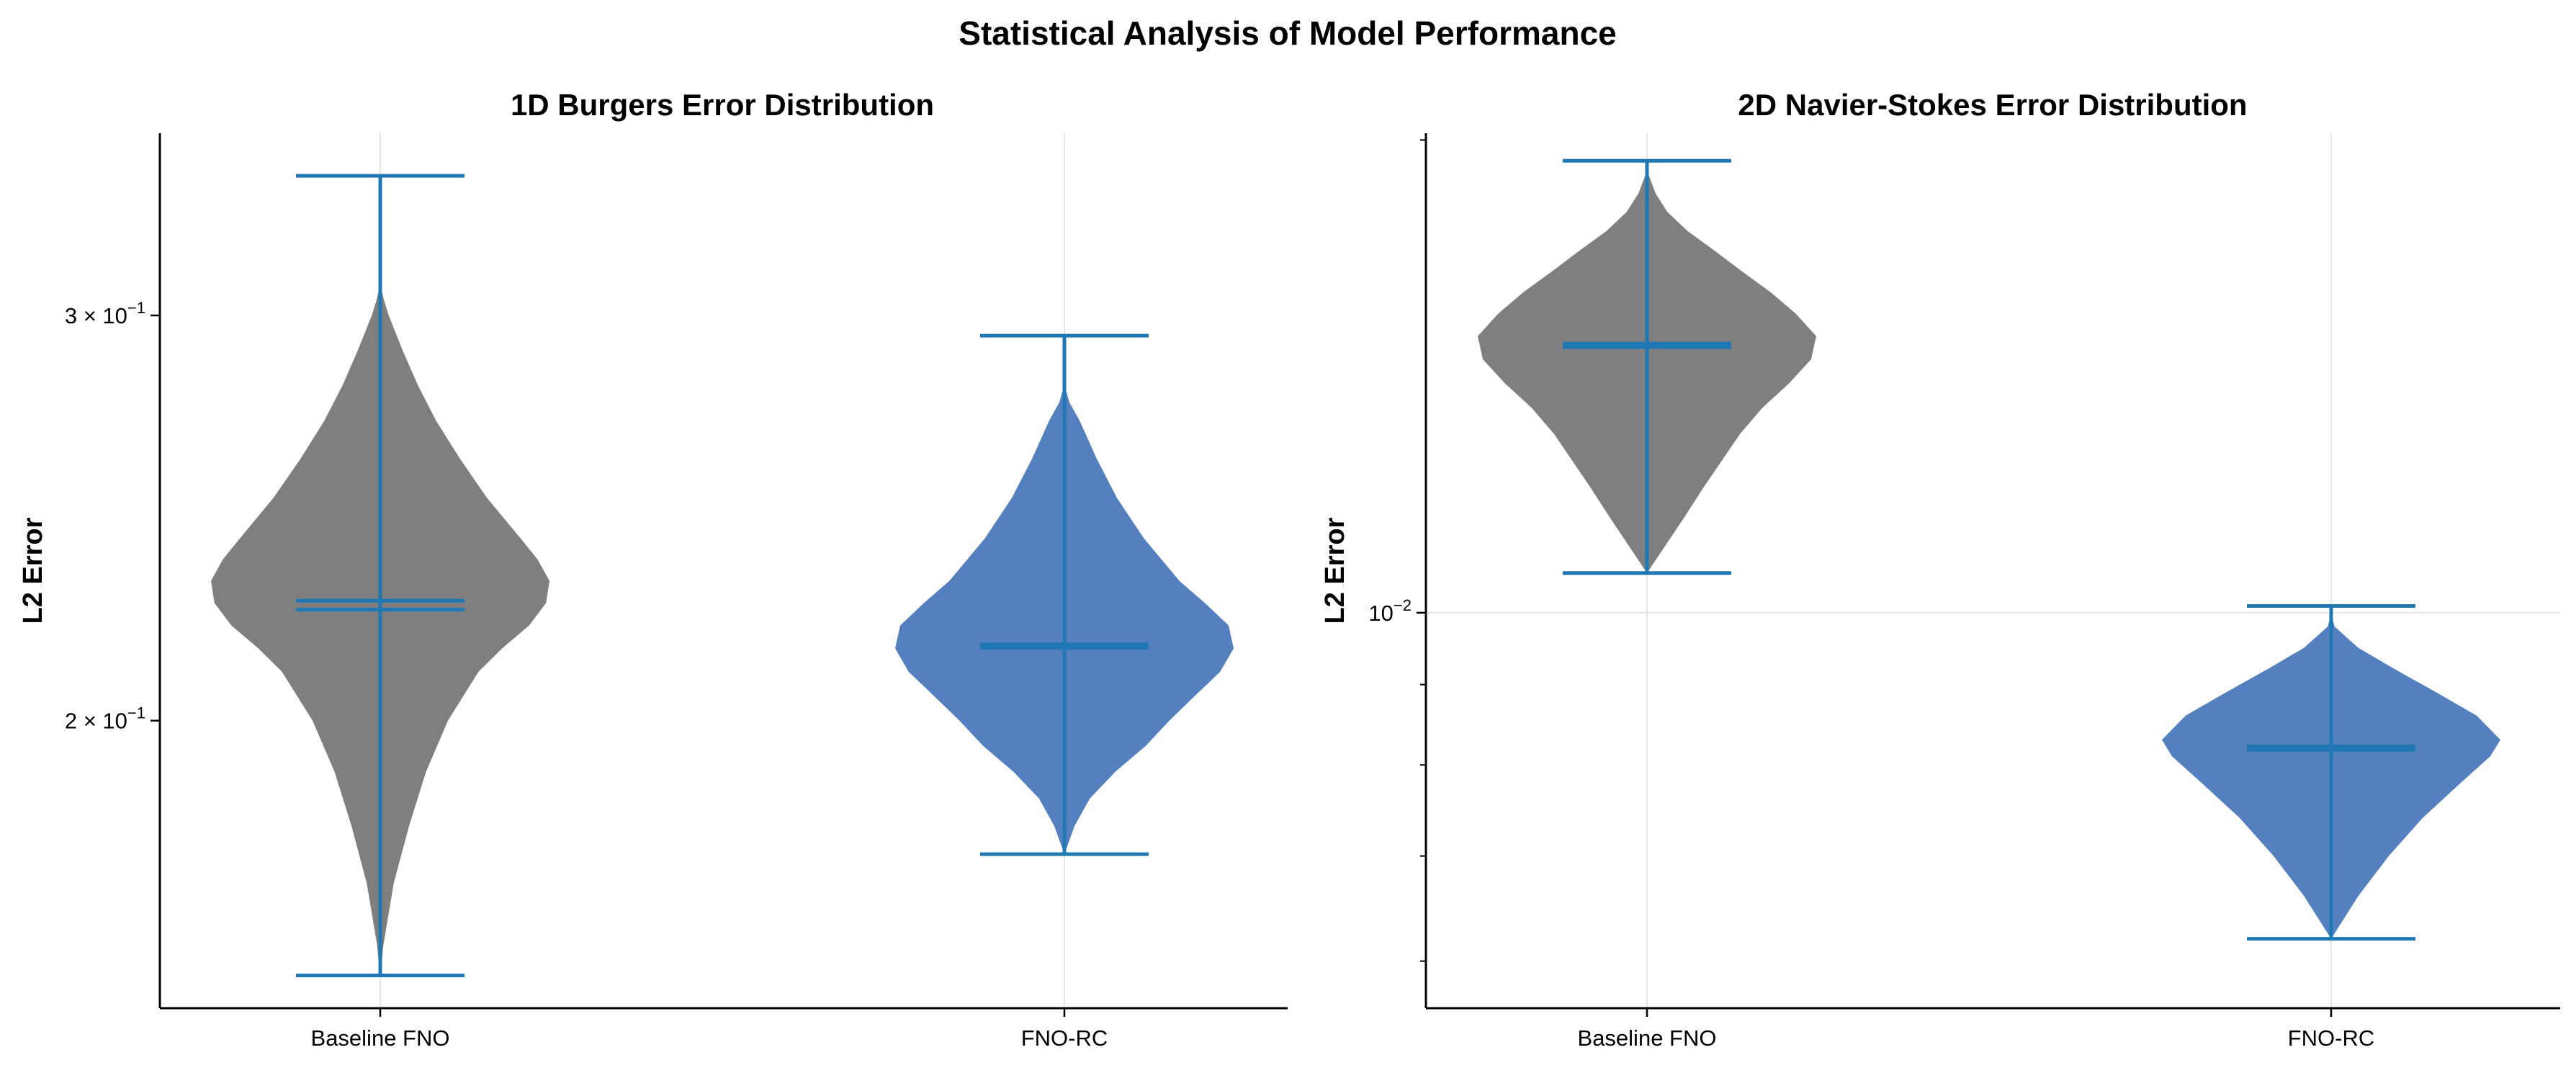 The width and height of the screenshot is (2576, 1073). What do you see at coordinates (722, 105) in the screenshot?
I see `panel-title: 1D Burgers Error Distribution` at bounding box center [722, 105].